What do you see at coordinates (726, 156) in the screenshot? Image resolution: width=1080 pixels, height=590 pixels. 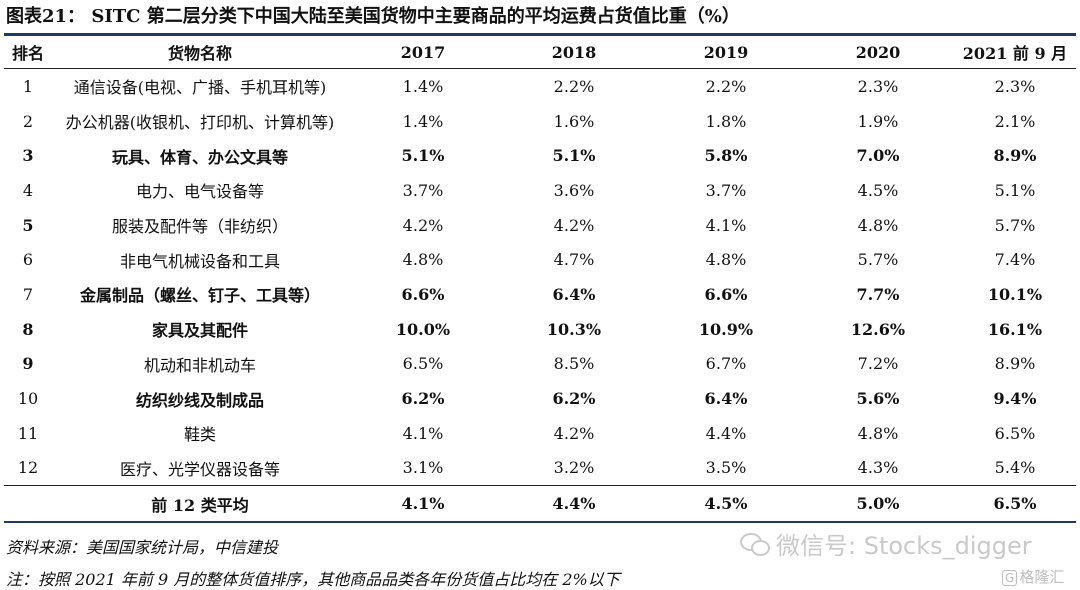 I see `value-cell: 5.8%` at bounding box center [726, 156].